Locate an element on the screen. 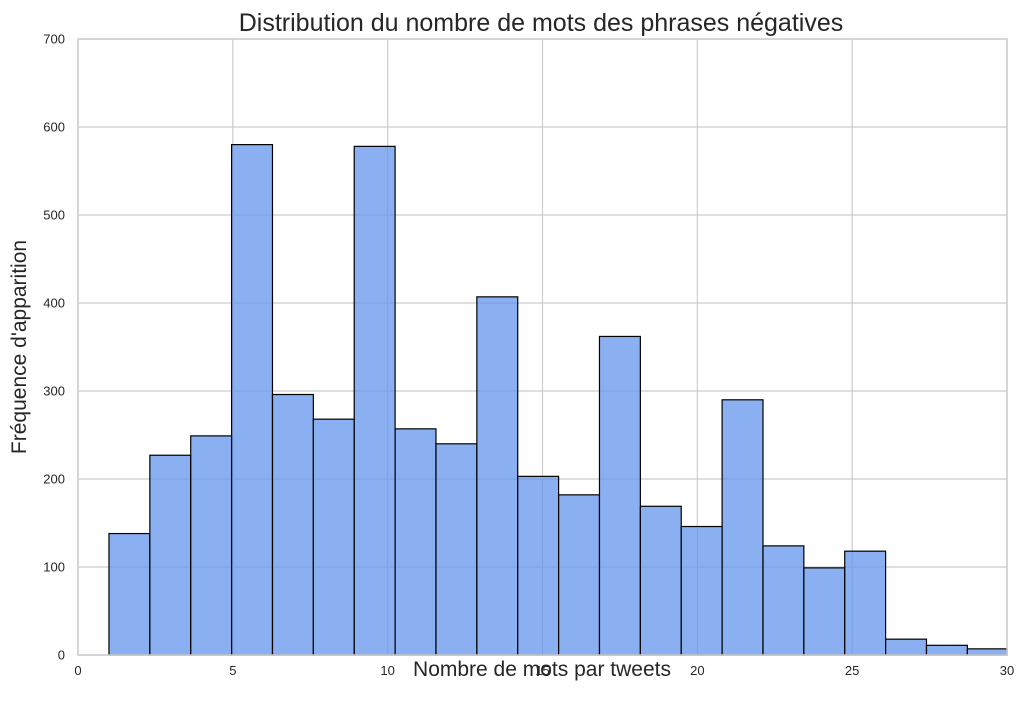  x-tick-label: 10 is located at coordinates (387, 670).